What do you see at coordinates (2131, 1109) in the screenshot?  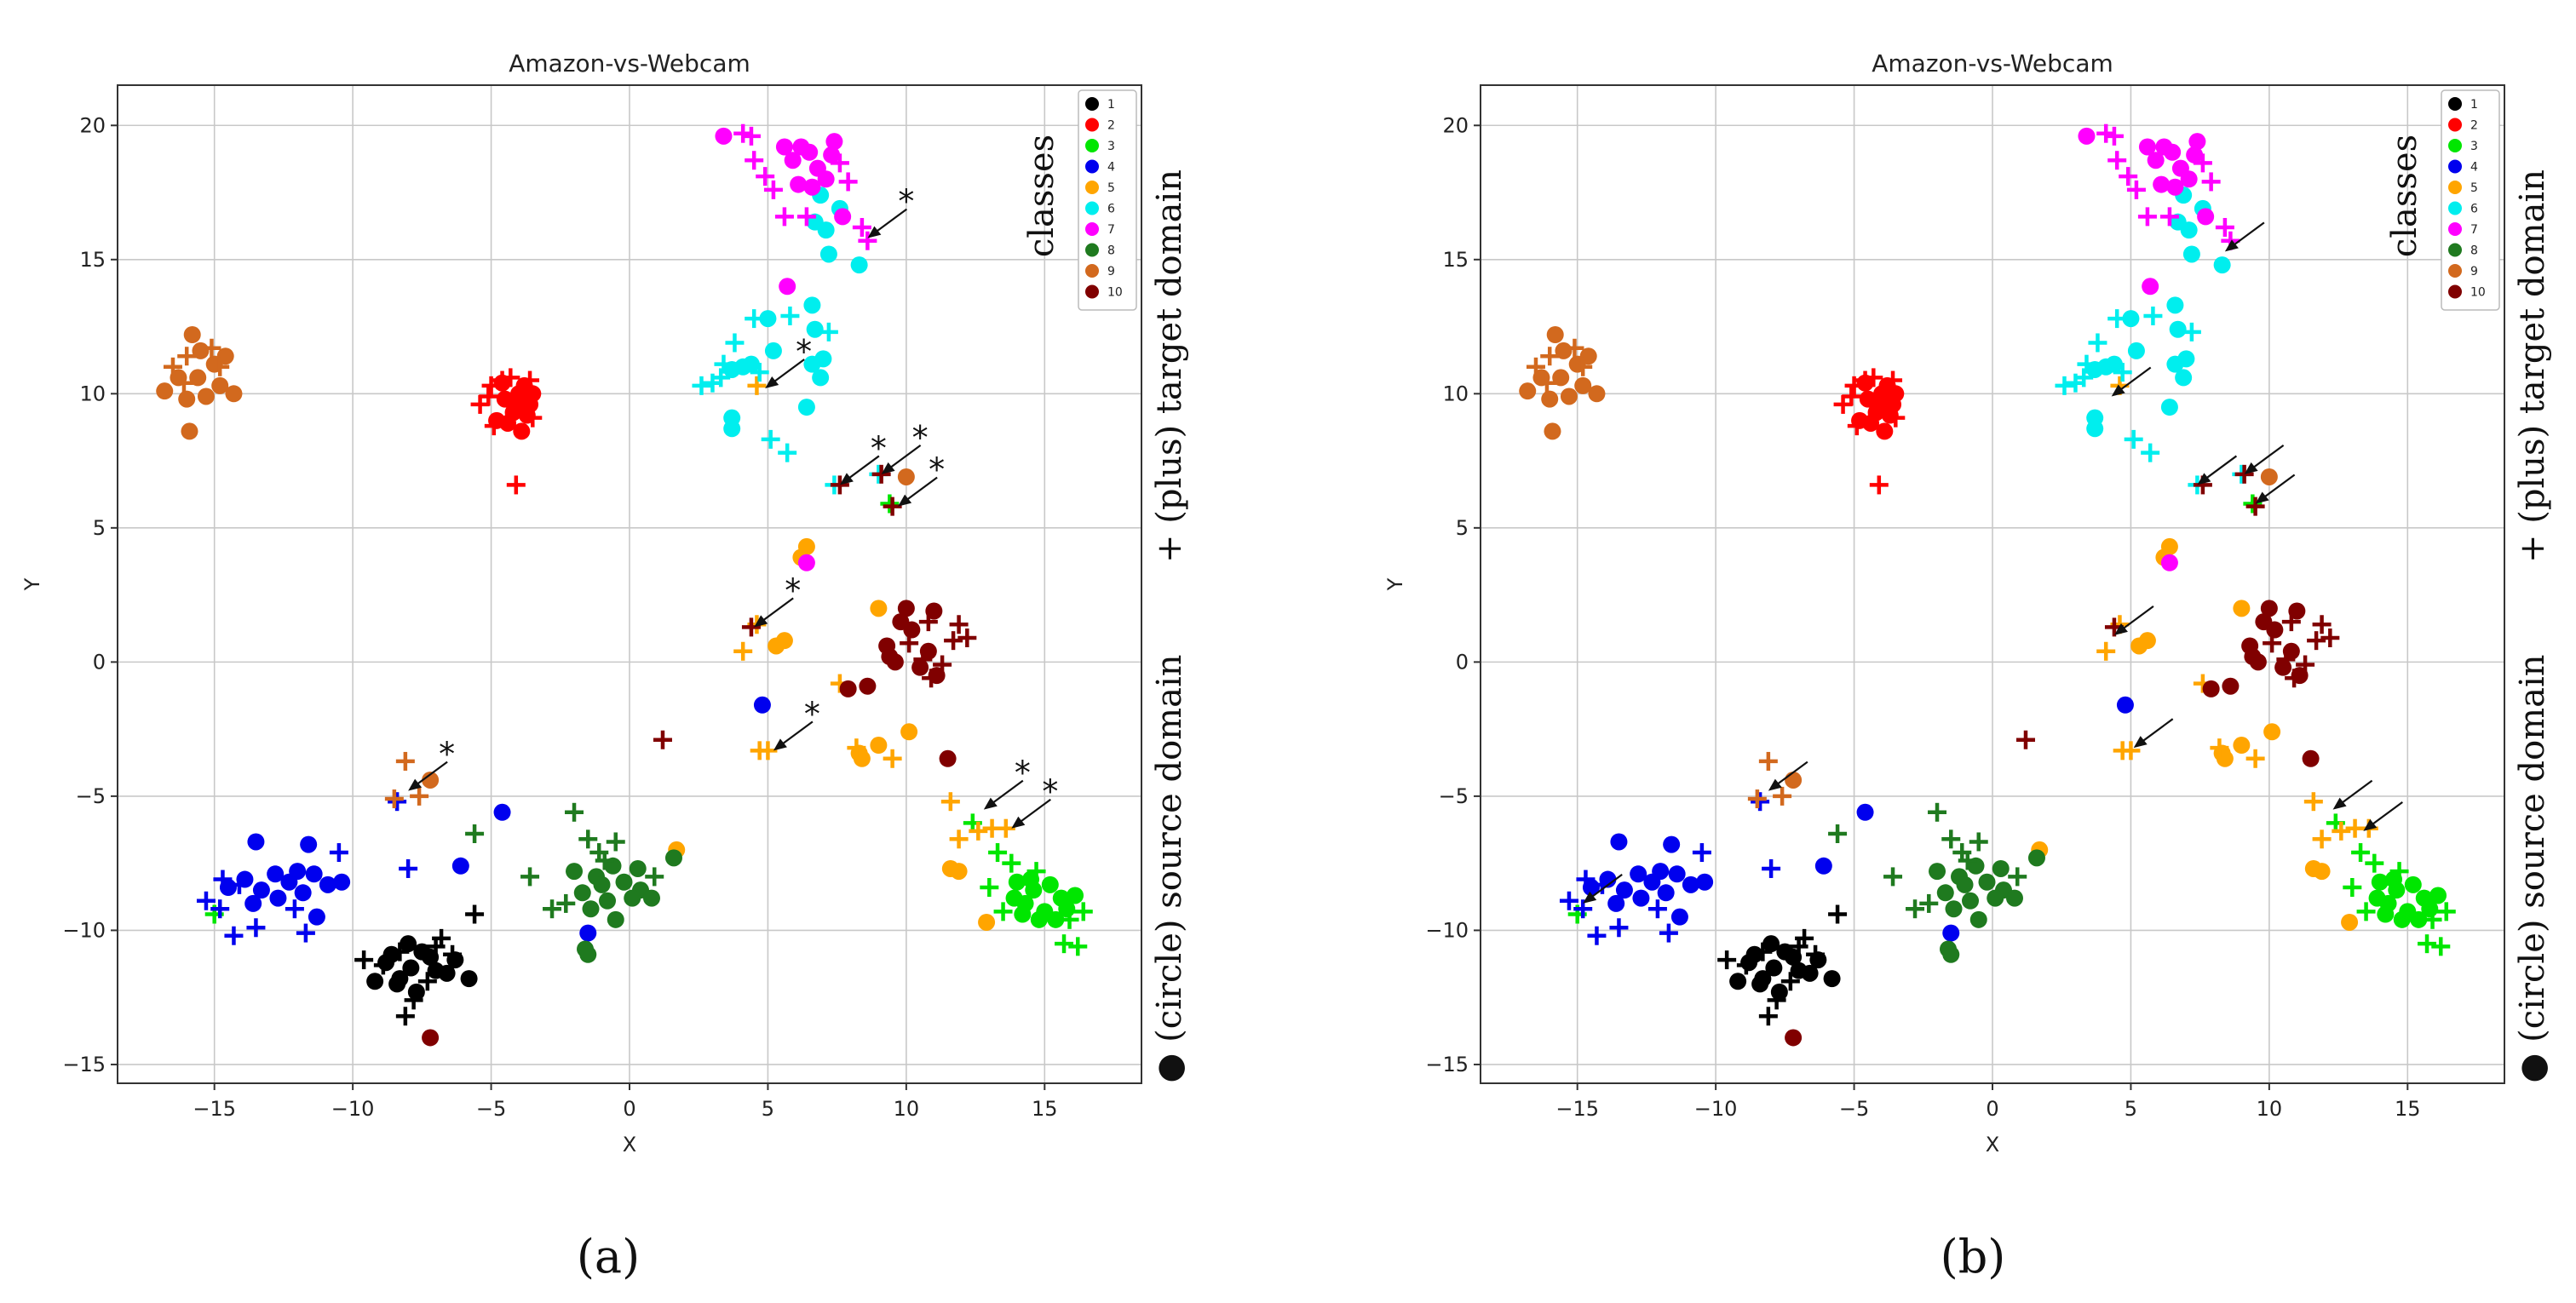 I see `x-tick-label: 5` at bounding box center [2131, 1109].